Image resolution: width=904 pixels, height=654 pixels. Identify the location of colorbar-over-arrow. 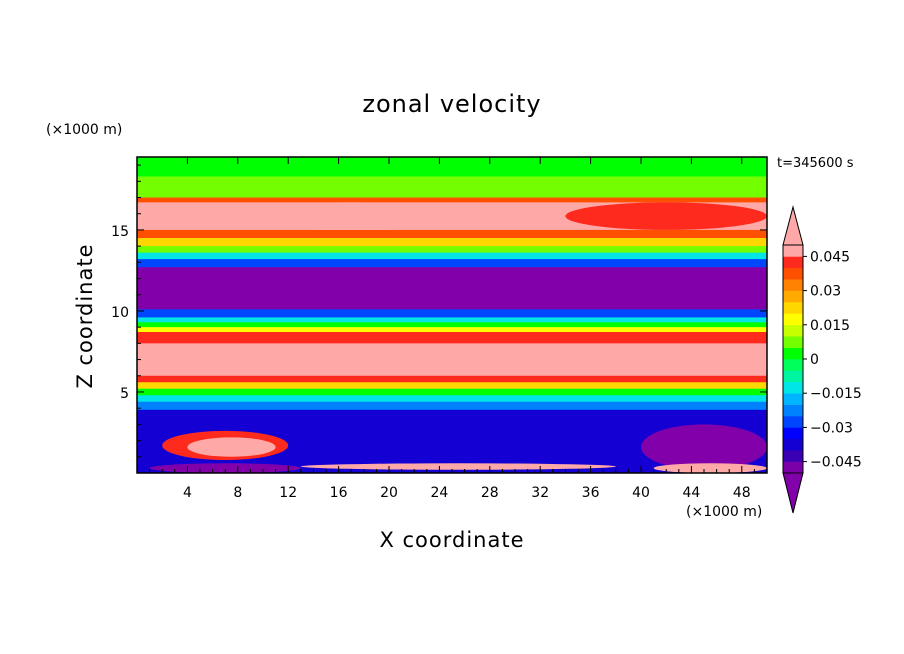
(793, 225).